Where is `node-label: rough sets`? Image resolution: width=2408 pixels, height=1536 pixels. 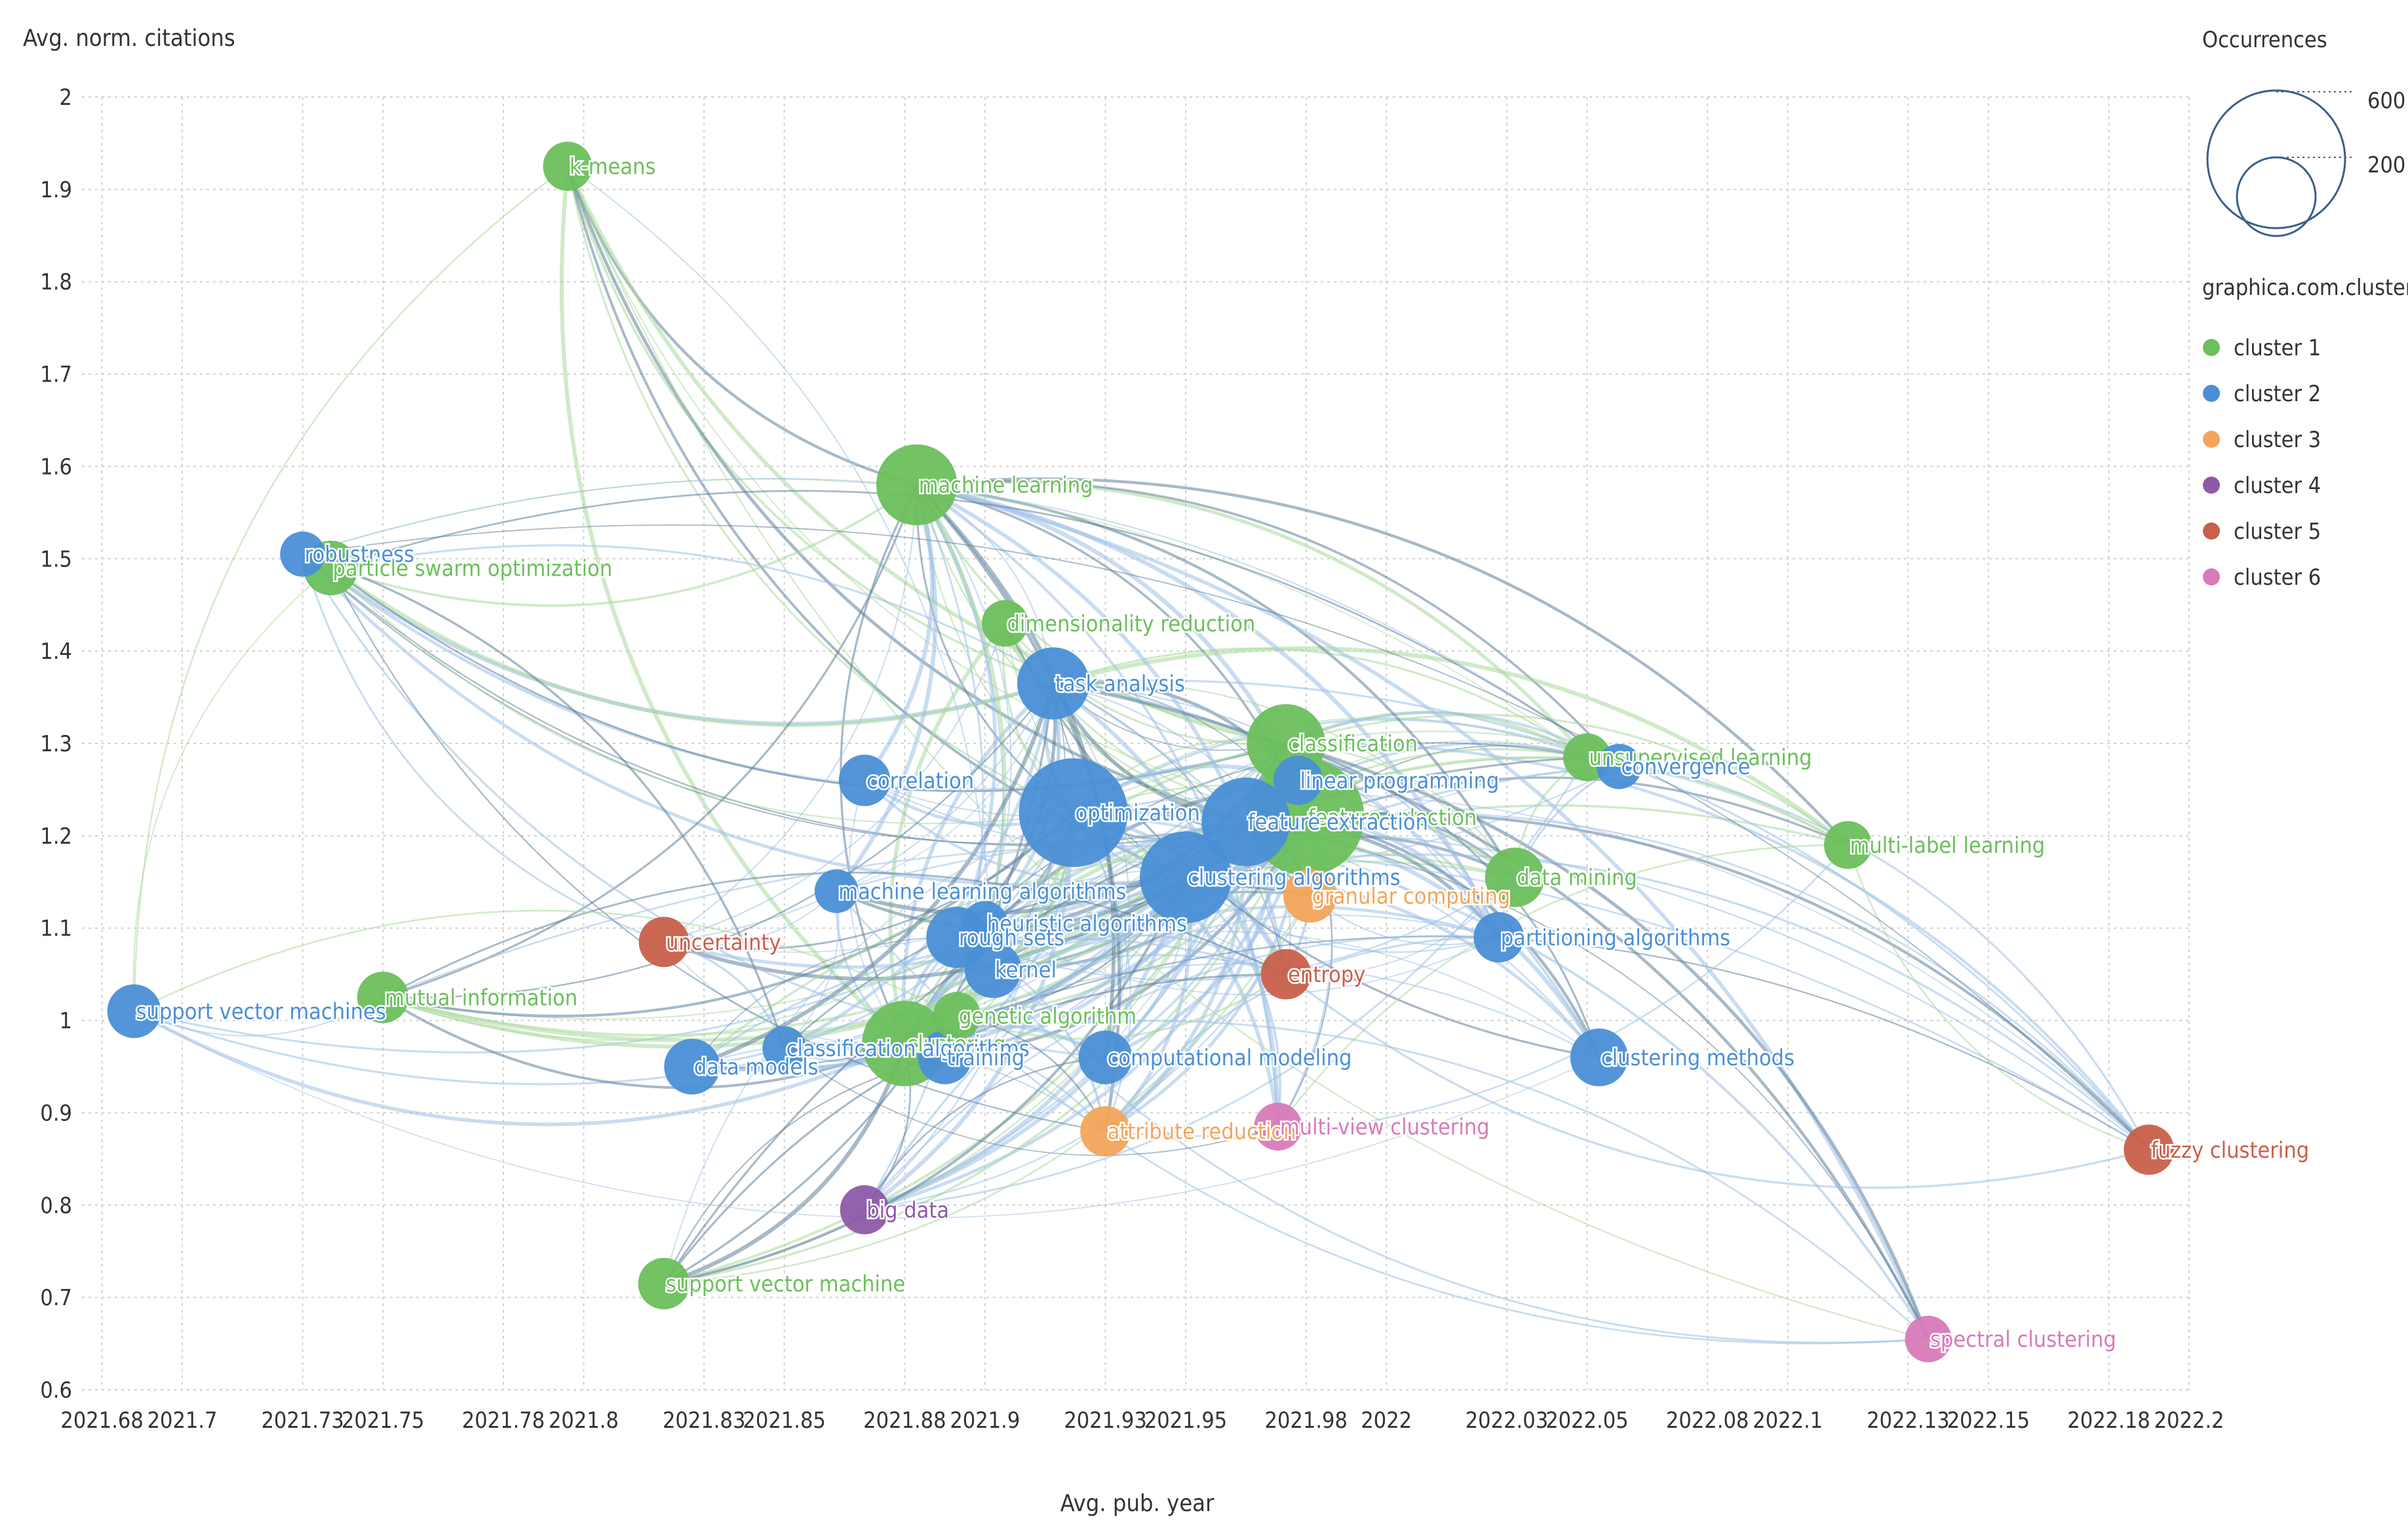
node-label: rough sets is located at coordinates (1011, 938).